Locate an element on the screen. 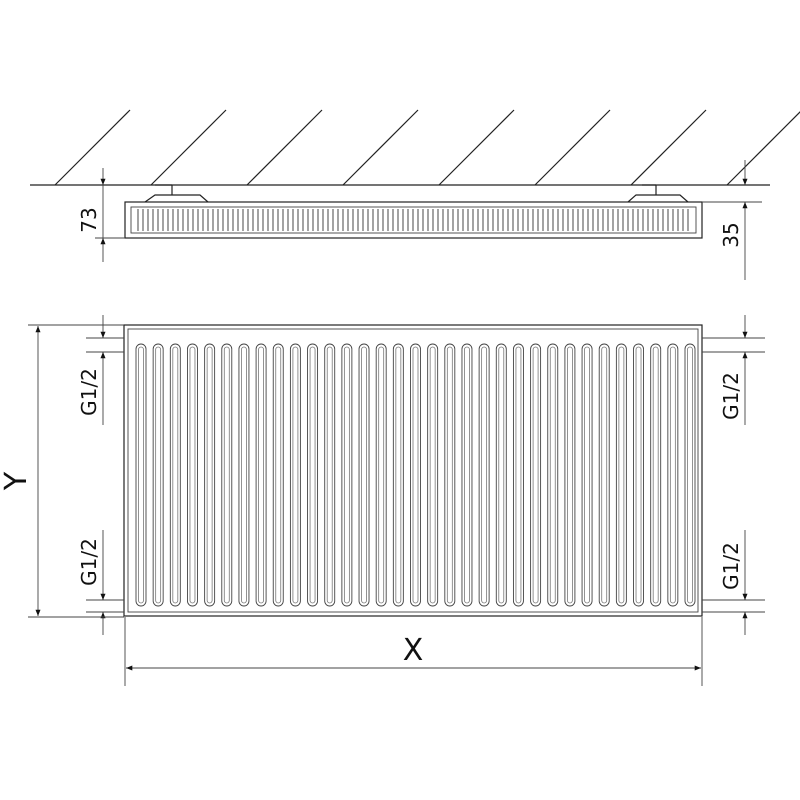 This screenshot has width=800, height=800. bracket-right is located at coordinates (658, 193).